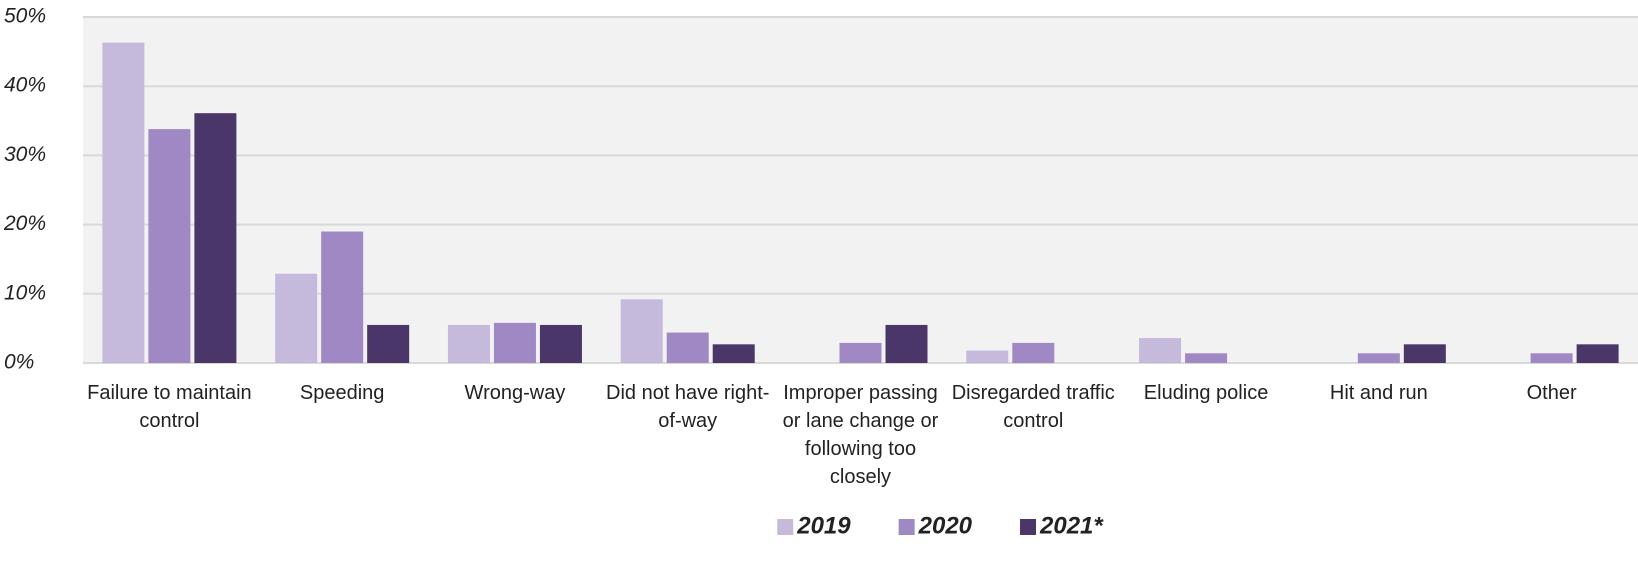 This screenshot has width=1638, height=562. I want to click on y-tick-label: 50%, so click(25, 16).